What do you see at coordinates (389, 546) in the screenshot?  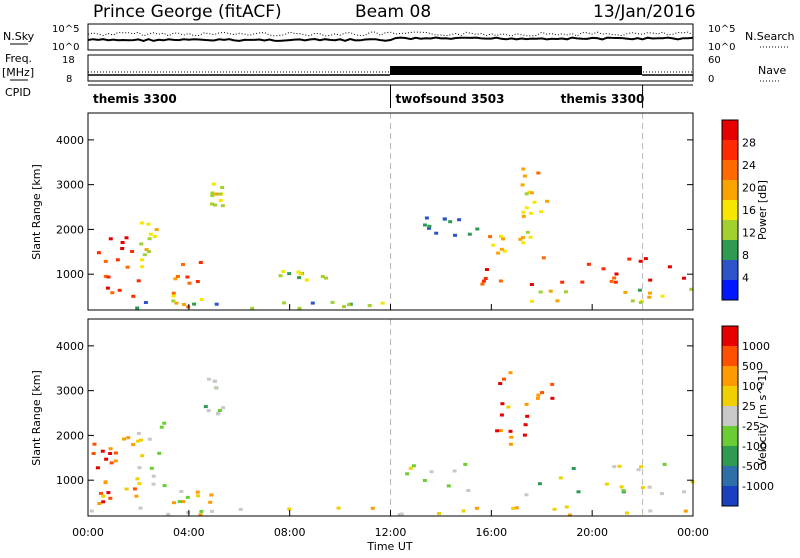 I see `x-axis-label: Time UT` at bounding box center [389, 546].